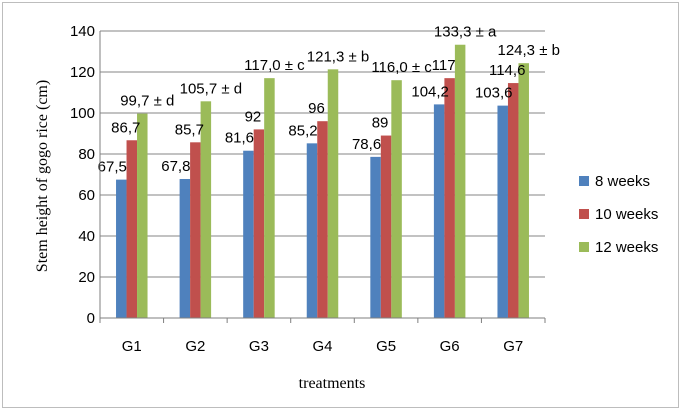 This screenshot has height=412, width=683. What do you see at coordinates (386, 346) in the screenshot?
I see `x-tick-label: G5` at bounding box center [386, 346].